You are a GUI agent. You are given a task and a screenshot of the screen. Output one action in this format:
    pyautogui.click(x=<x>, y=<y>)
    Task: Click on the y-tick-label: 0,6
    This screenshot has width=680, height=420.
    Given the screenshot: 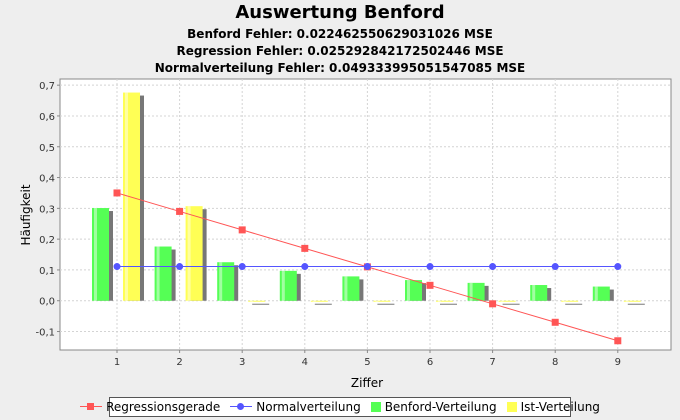 What is the action you would take?
    pyautogui.click(x=47, y=117)
    